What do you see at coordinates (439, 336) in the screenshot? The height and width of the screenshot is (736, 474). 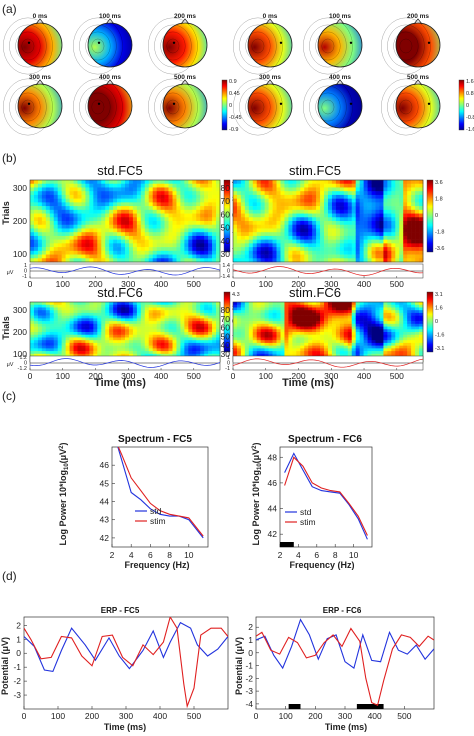 I see `colorbar-tick-label: -1.6` at bounding box center [439, 336].